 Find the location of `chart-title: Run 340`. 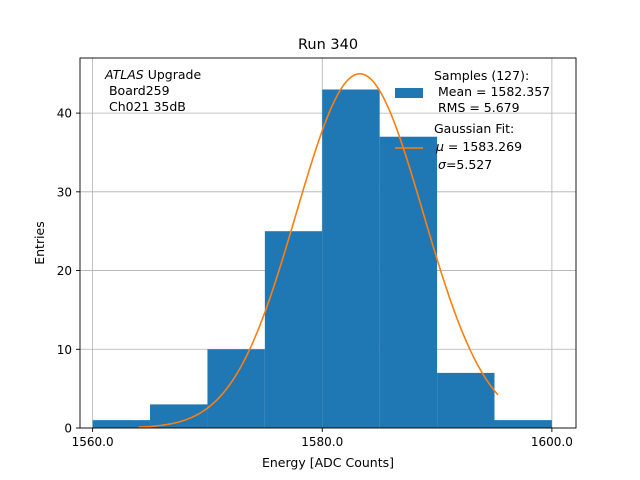

chart-title: Run 340 is located at coordinates (328, 45).